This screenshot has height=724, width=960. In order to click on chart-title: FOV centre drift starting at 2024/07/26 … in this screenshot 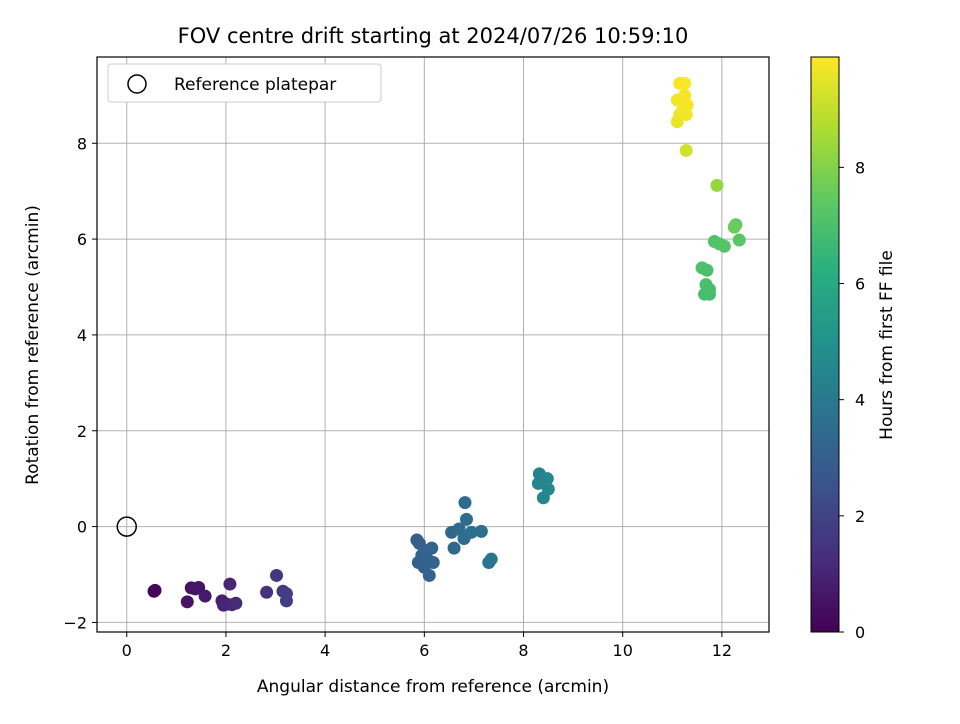, I will do `click(433, 36)`.